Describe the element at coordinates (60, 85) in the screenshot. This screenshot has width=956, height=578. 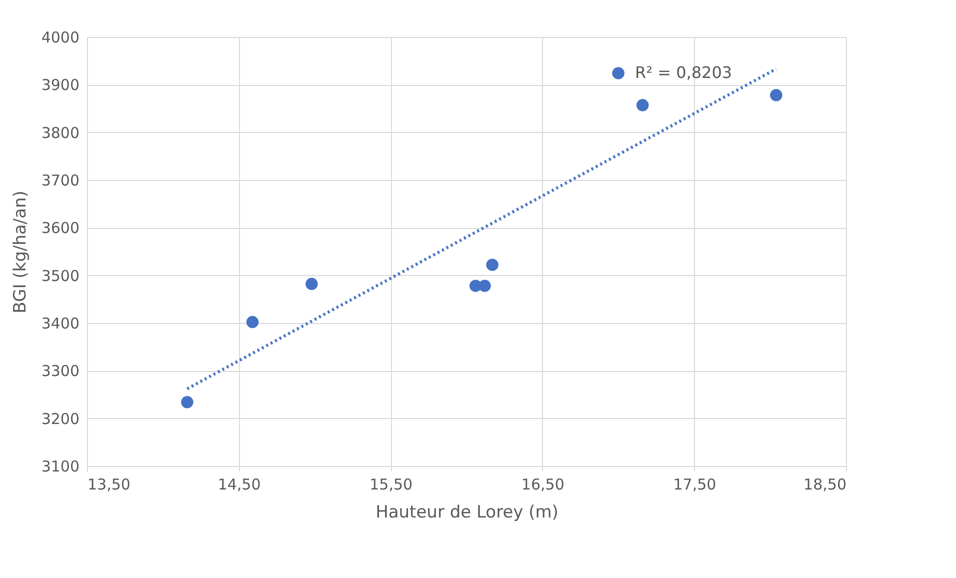
I see `y-tick-label: 3900` at that location.